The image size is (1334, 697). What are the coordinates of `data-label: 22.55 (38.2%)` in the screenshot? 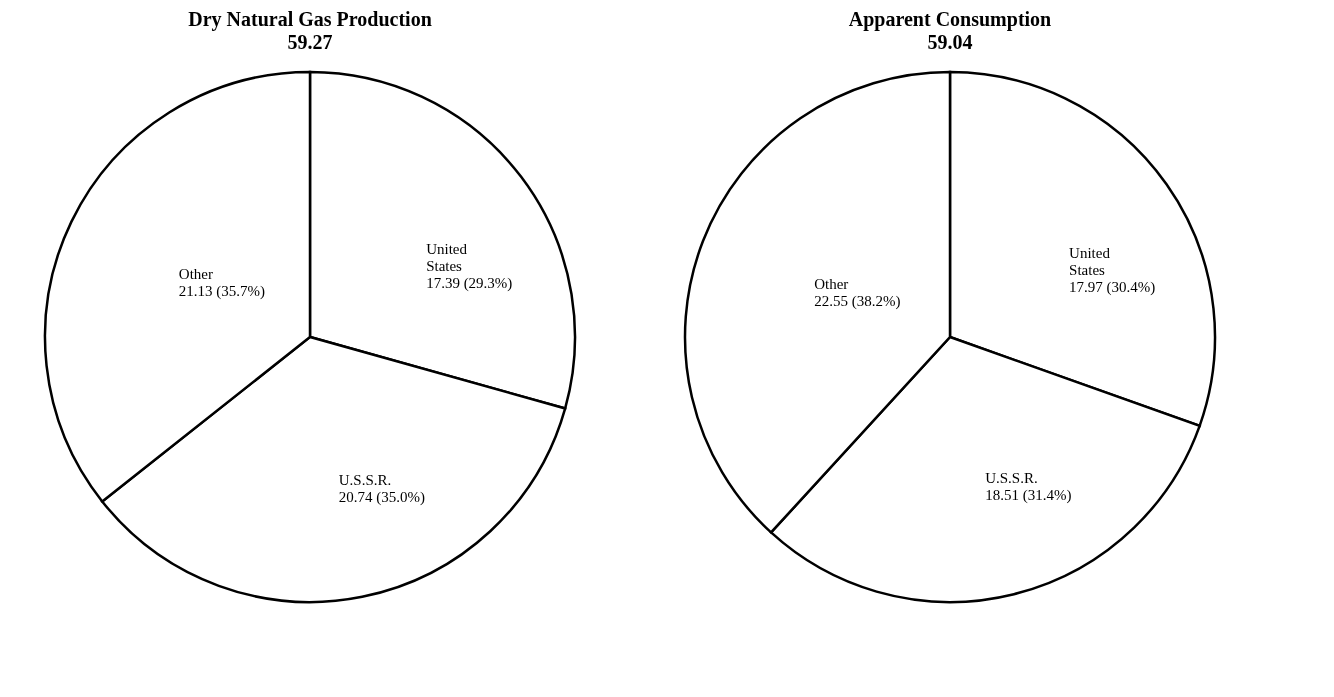 It's located at (857, 302).